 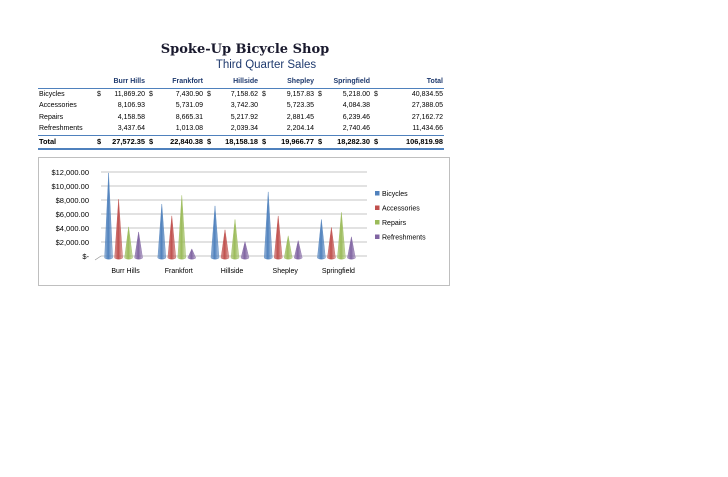 What do you see at coordinates (268, 225) in the screenshot?
I see `bar-bicycles-shepley` at bounding box center [268, 225].